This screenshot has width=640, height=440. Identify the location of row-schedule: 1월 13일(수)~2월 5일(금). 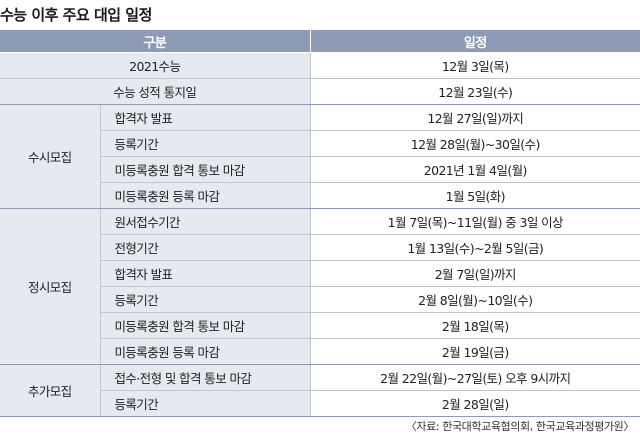
(475, 247).